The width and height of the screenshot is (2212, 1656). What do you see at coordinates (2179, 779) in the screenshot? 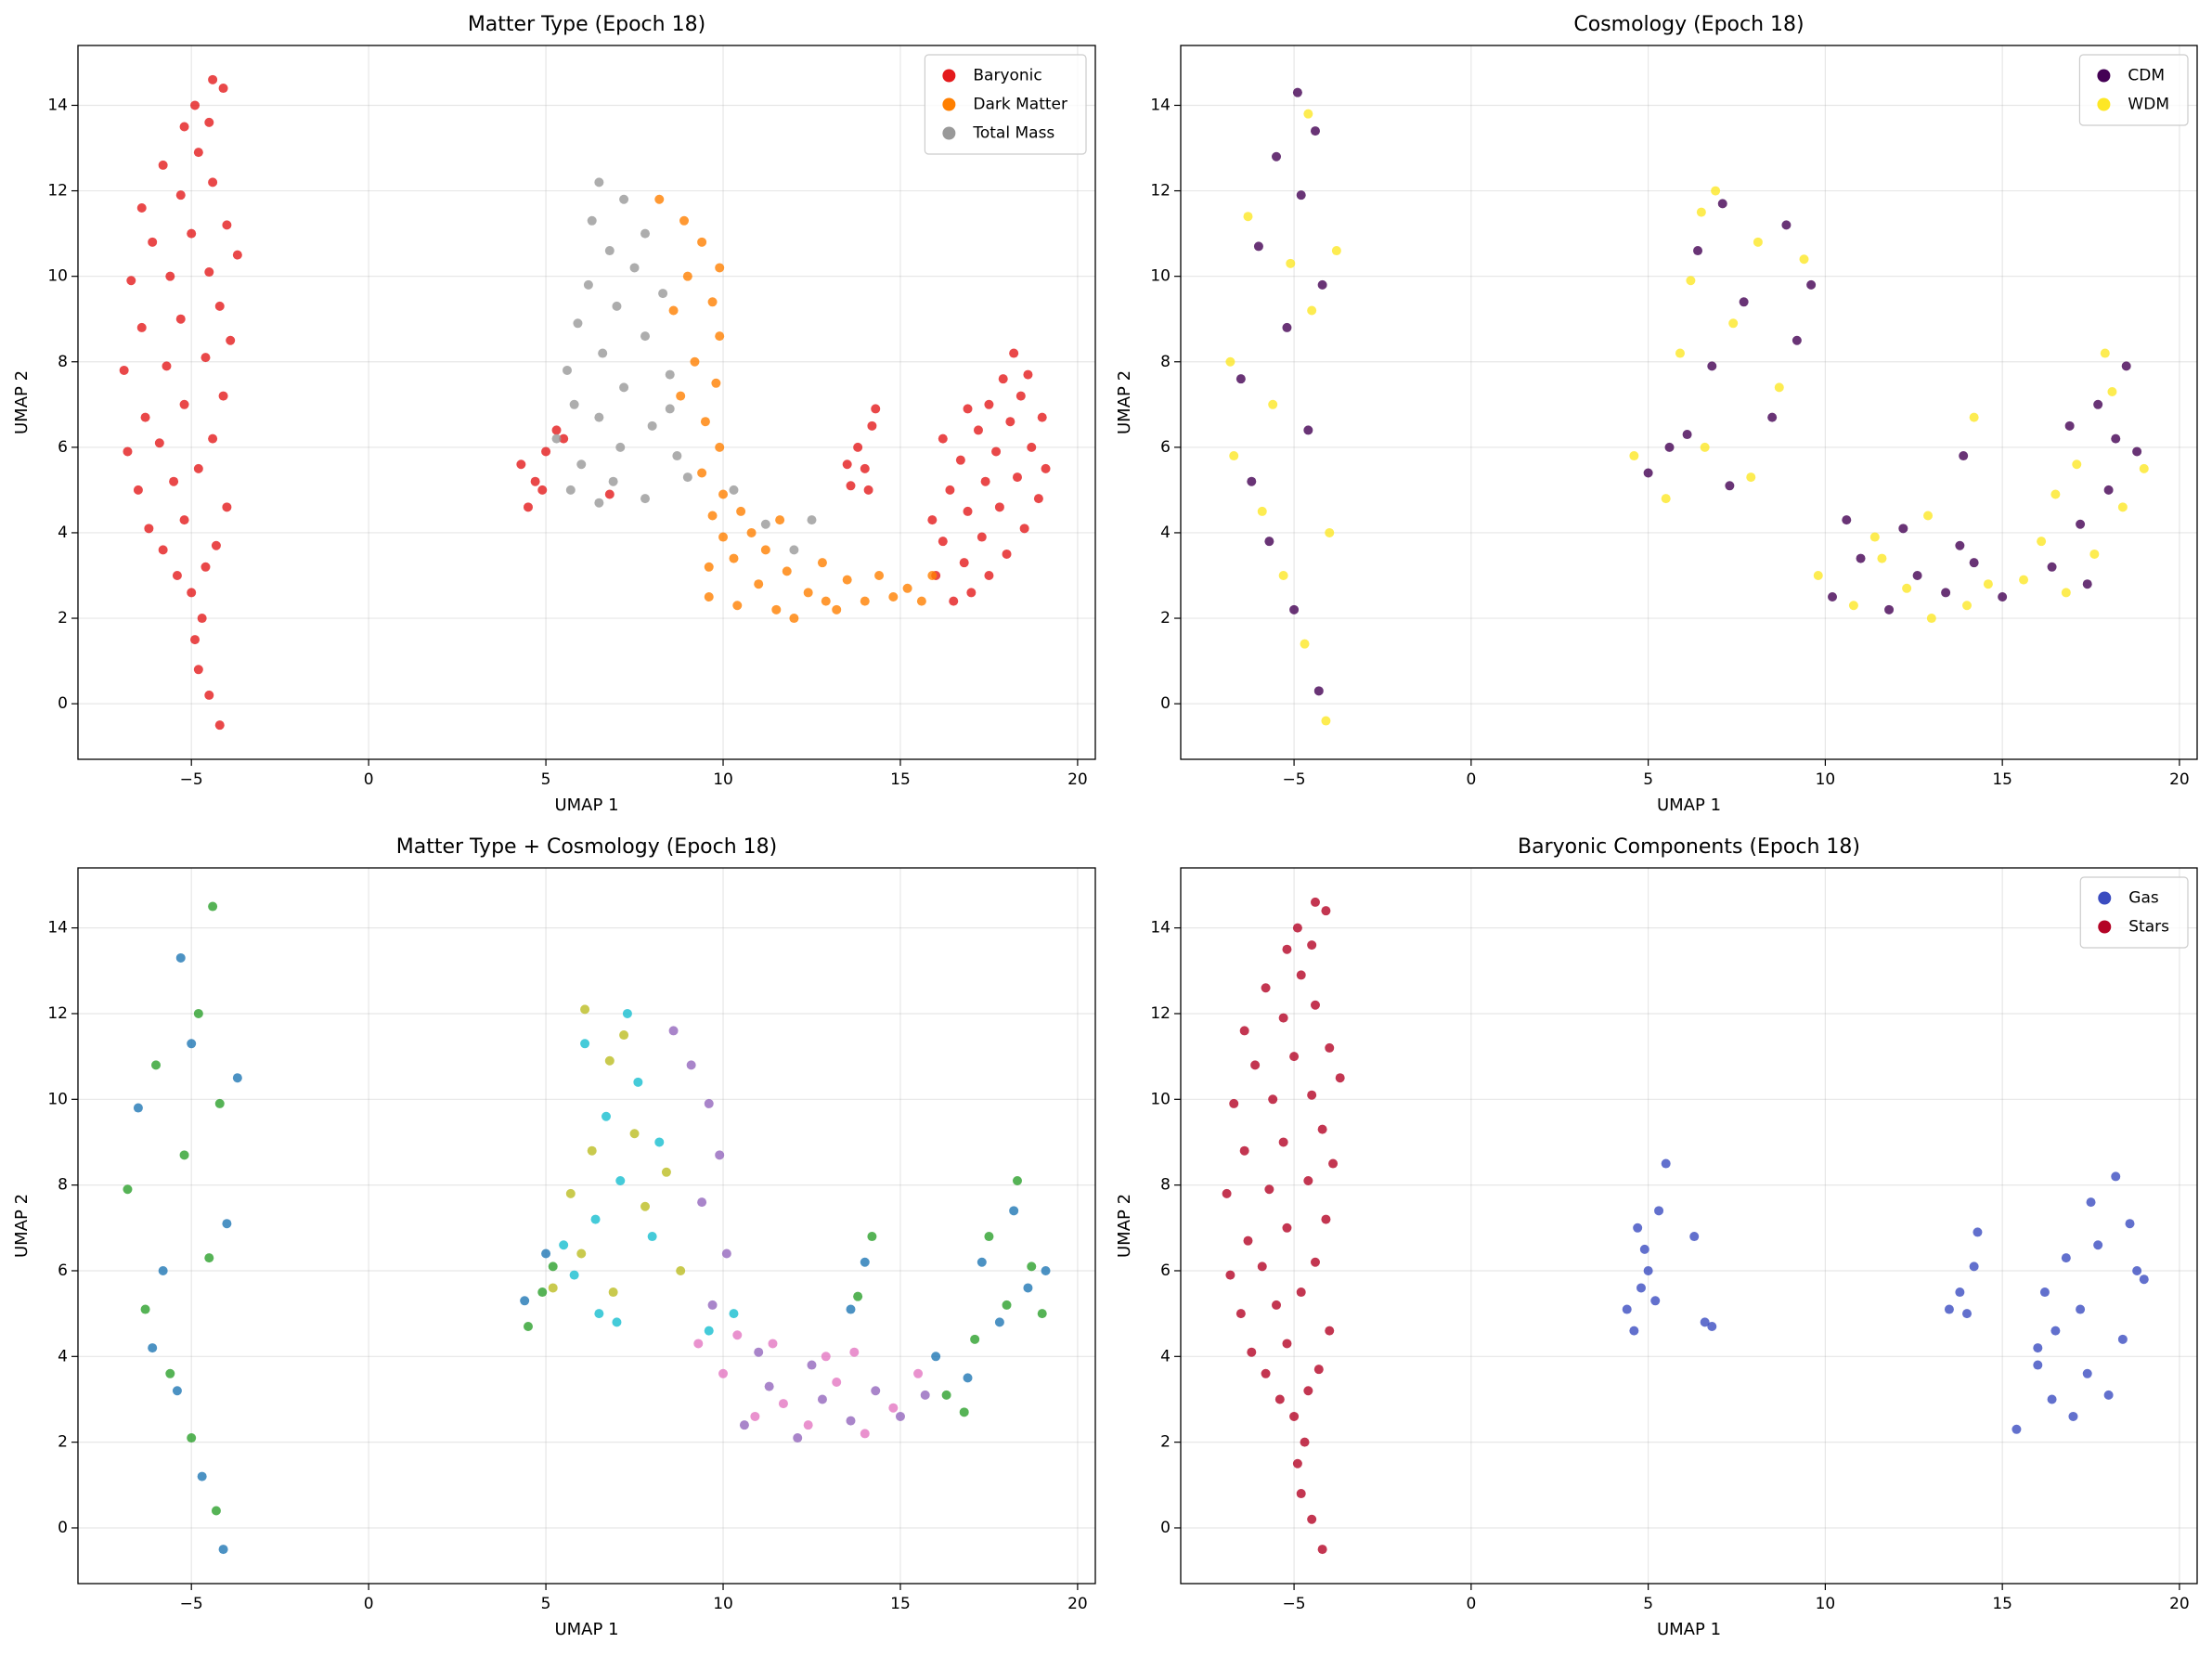
I see `x-tick-label: 20` at bounding box center [2179, 779].